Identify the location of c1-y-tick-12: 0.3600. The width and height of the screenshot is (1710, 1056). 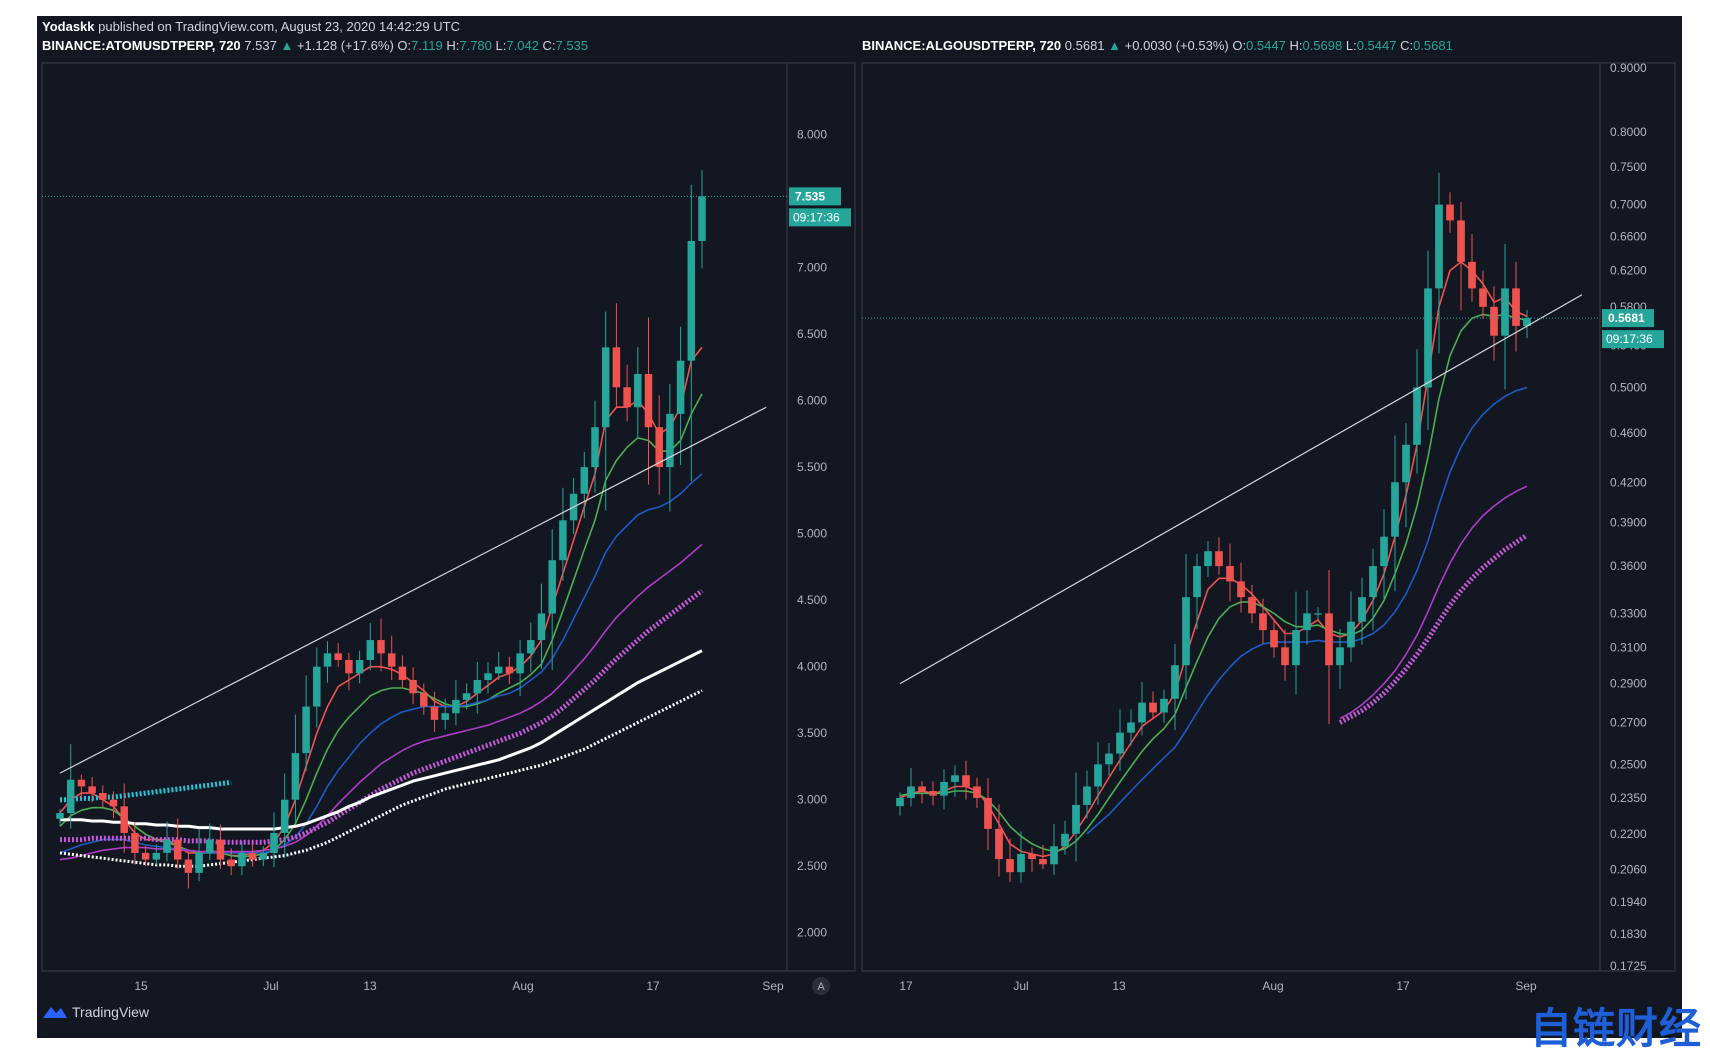
(1628, 566).